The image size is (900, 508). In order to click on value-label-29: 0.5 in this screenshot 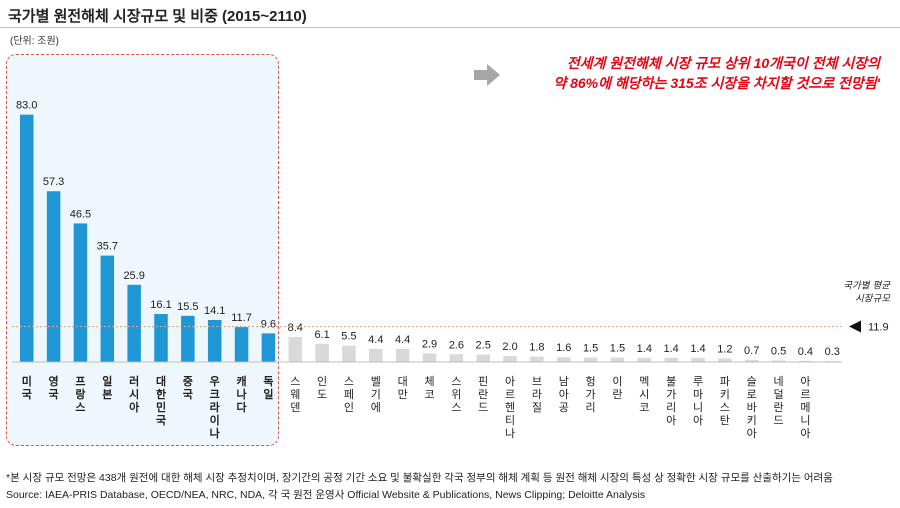, I will do `click(778, 352)`.